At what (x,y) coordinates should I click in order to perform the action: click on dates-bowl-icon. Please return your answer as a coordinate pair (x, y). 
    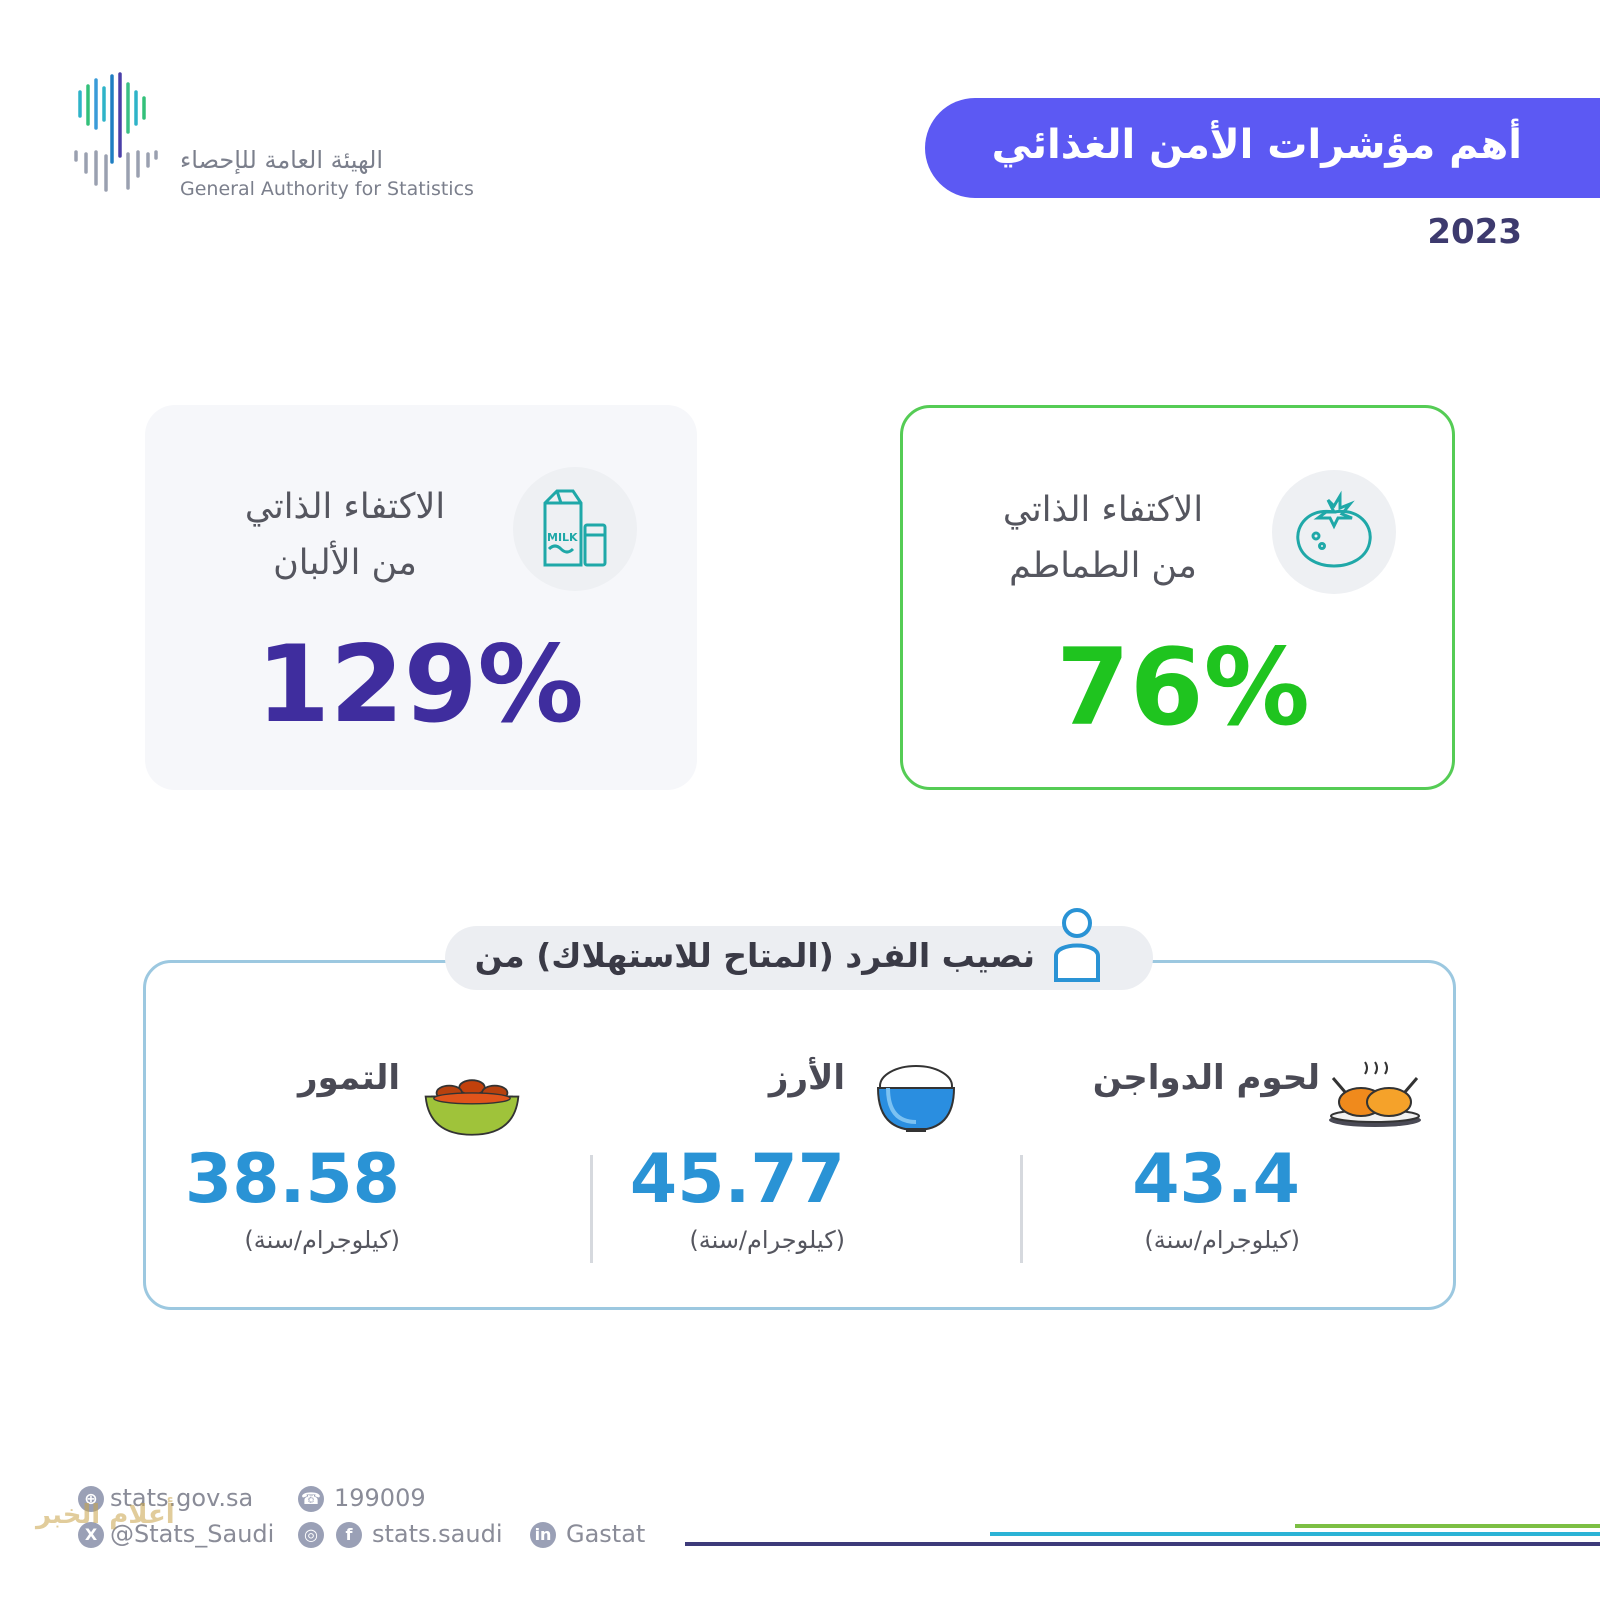
    Looking at the image, I should click on (472, 1107).